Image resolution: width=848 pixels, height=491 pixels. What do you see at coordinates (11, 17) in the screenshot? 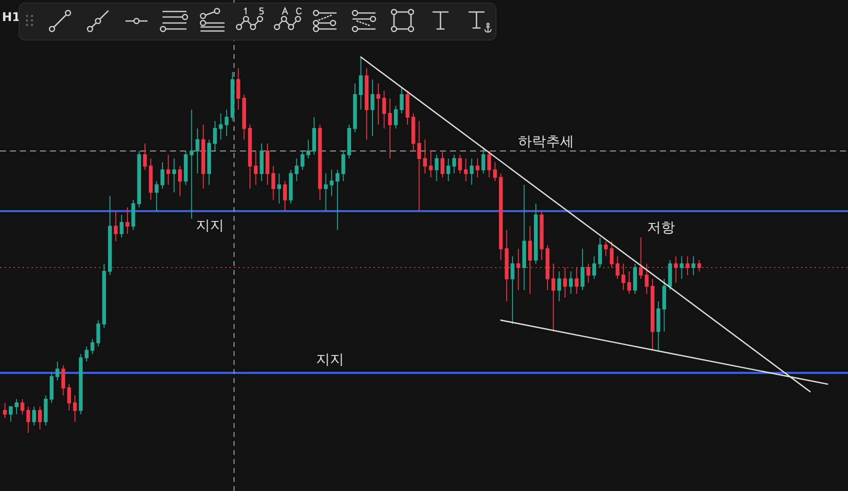
I see `text: H1` at bounding box center [11, 17].